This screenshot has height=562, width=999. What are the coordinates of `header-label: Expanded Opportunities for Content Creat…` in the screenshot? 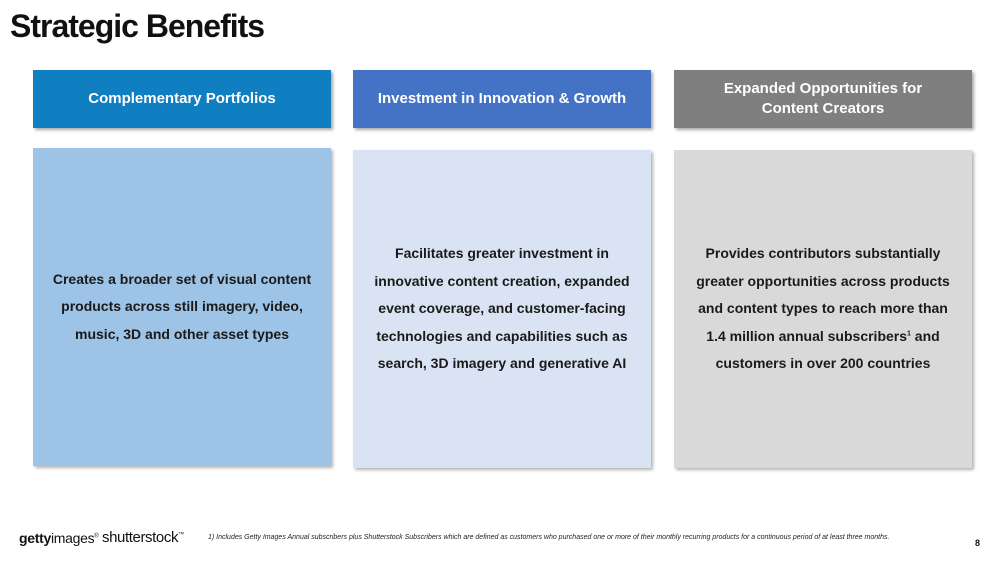 It's located at (823, 98).